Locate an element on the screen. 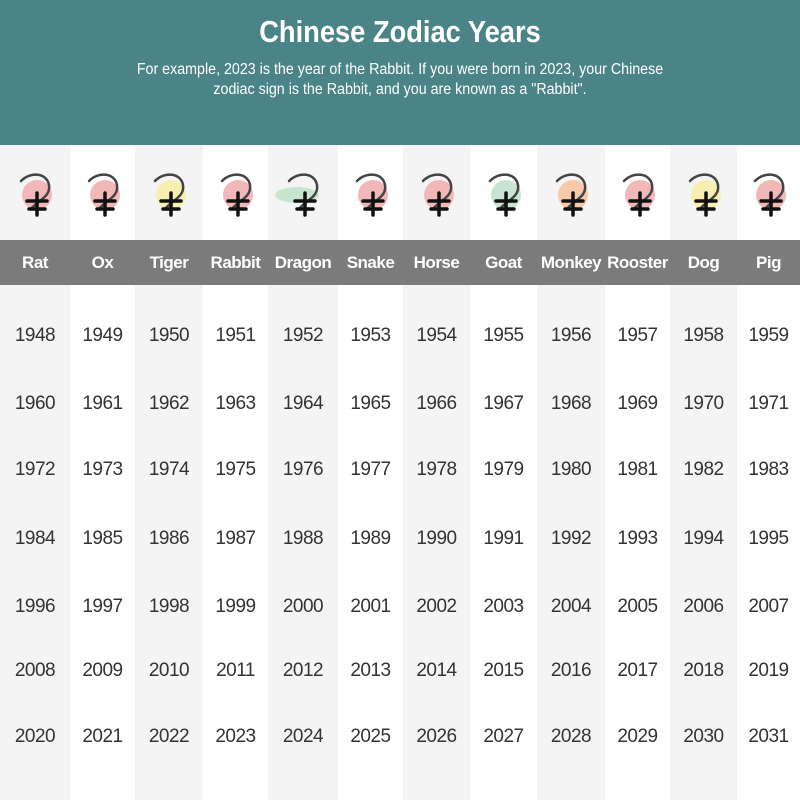 This screenshot has height=800, width=800. year-cell: 2019 is located at coordinates (768, 670).